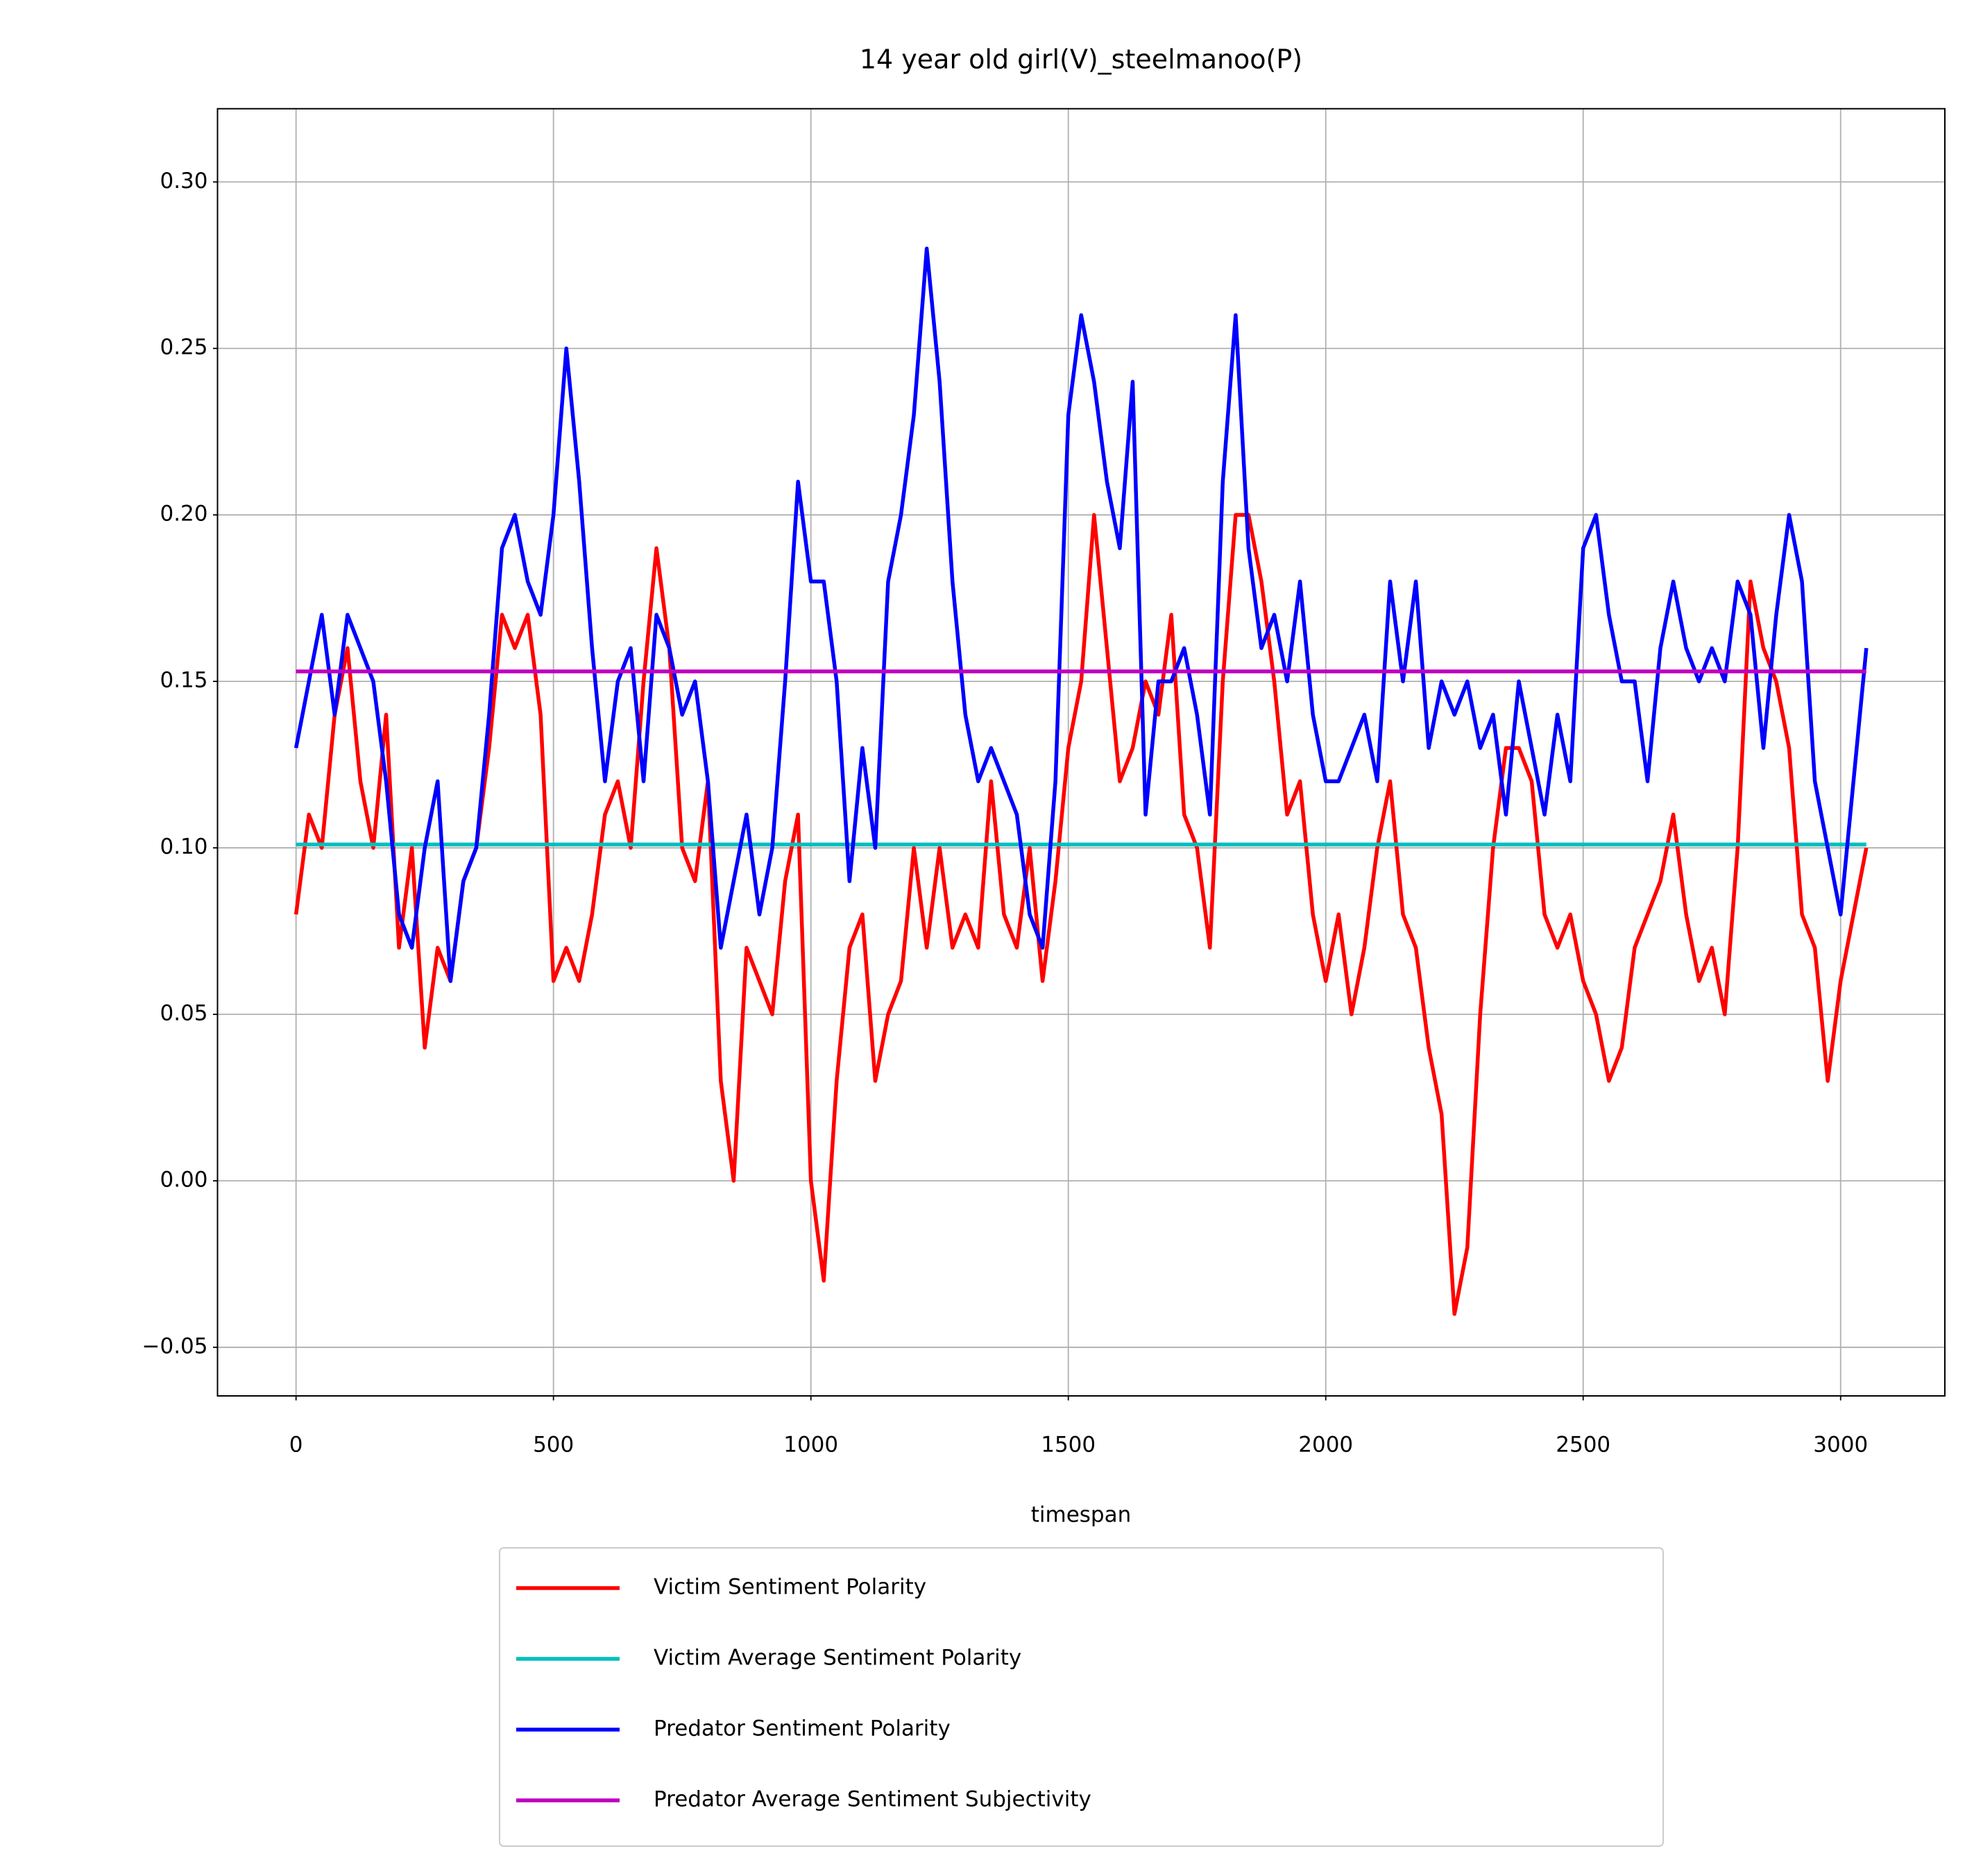  What do you see at coordinates (1840, 1446) in the screenshot?
I see `x-tick-label: 3000` at bounding box center [1840, 1446].